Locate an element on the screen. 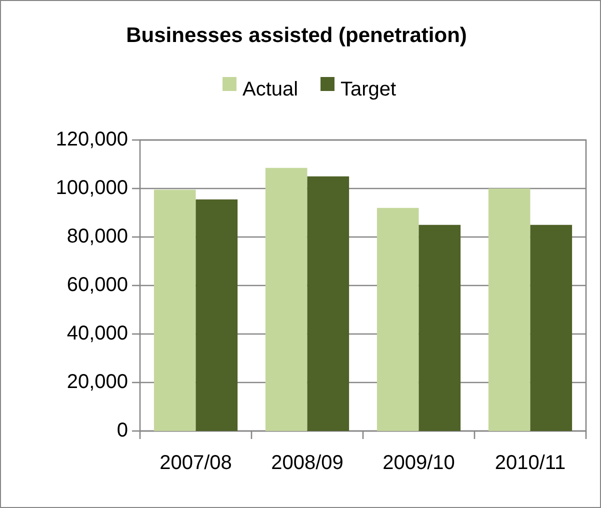 The image size is (601, 508). x-tick-label: 2008/09 is located at coordinates (307, 463).